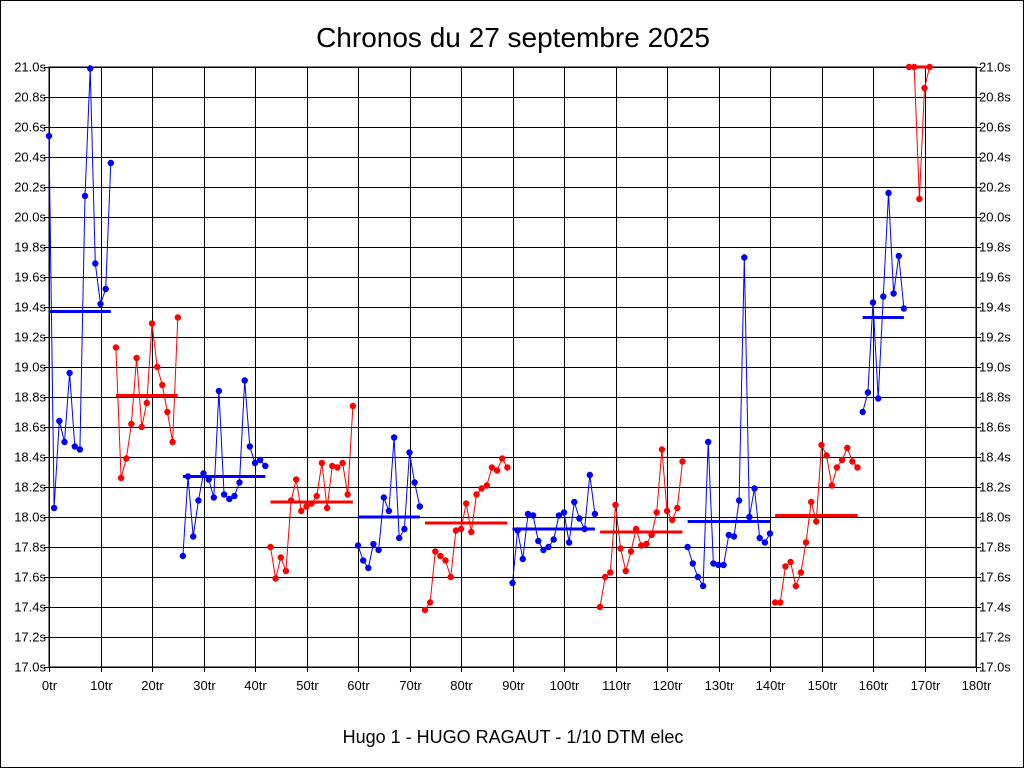 The width and height of the screenshot is (1024, 769). Describe the element at coordinates (30, 577) in the screenshot. I see `y-tick-label-left: 17.6s` at that location.